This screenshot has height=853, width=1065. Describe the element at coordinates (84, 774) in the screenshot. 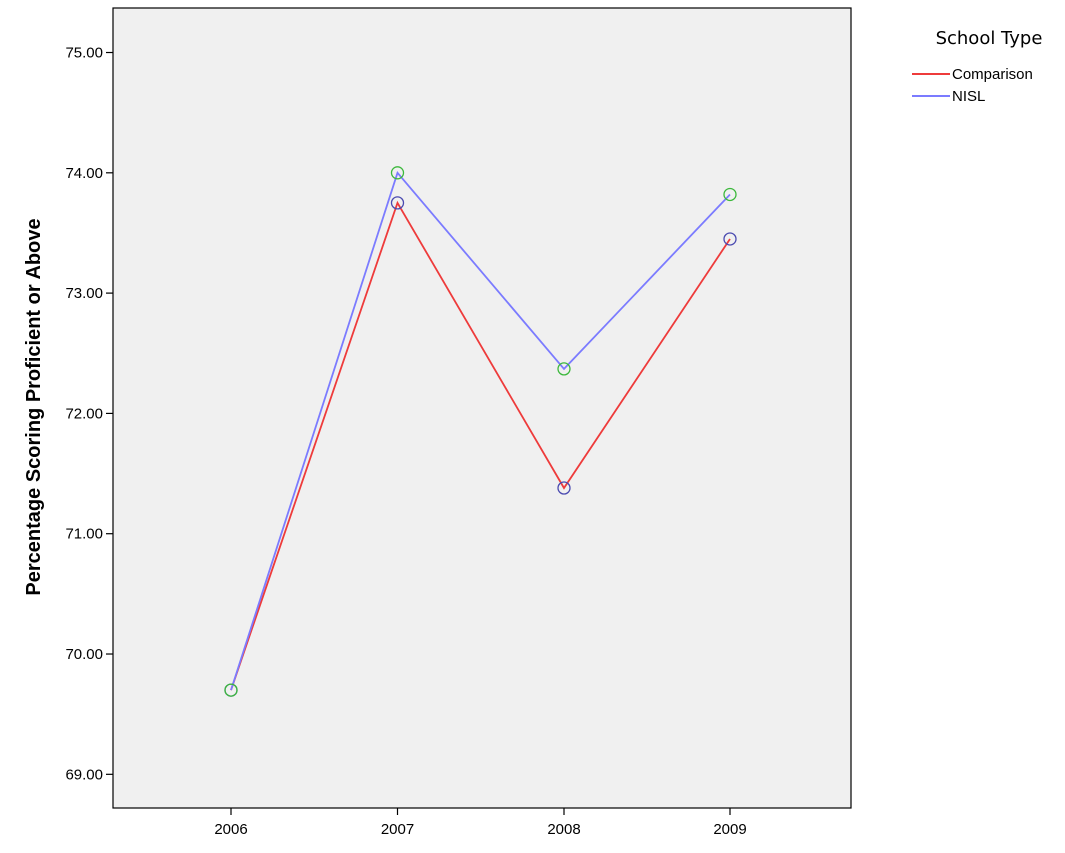

I see `y-tick-label: 69.00` at that location.